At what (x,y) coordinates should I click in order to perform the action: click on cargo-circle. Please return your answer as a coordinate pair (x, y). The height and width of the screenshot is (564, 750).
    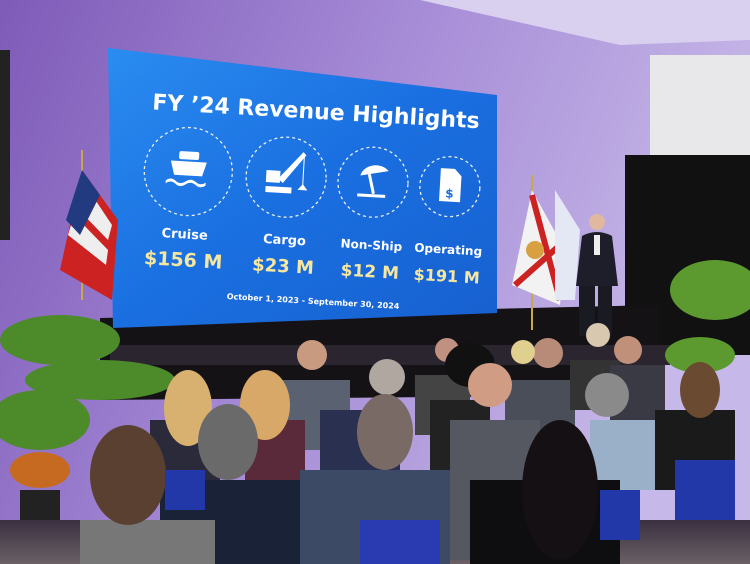
    Looking at the image, I should click on (286, 177).